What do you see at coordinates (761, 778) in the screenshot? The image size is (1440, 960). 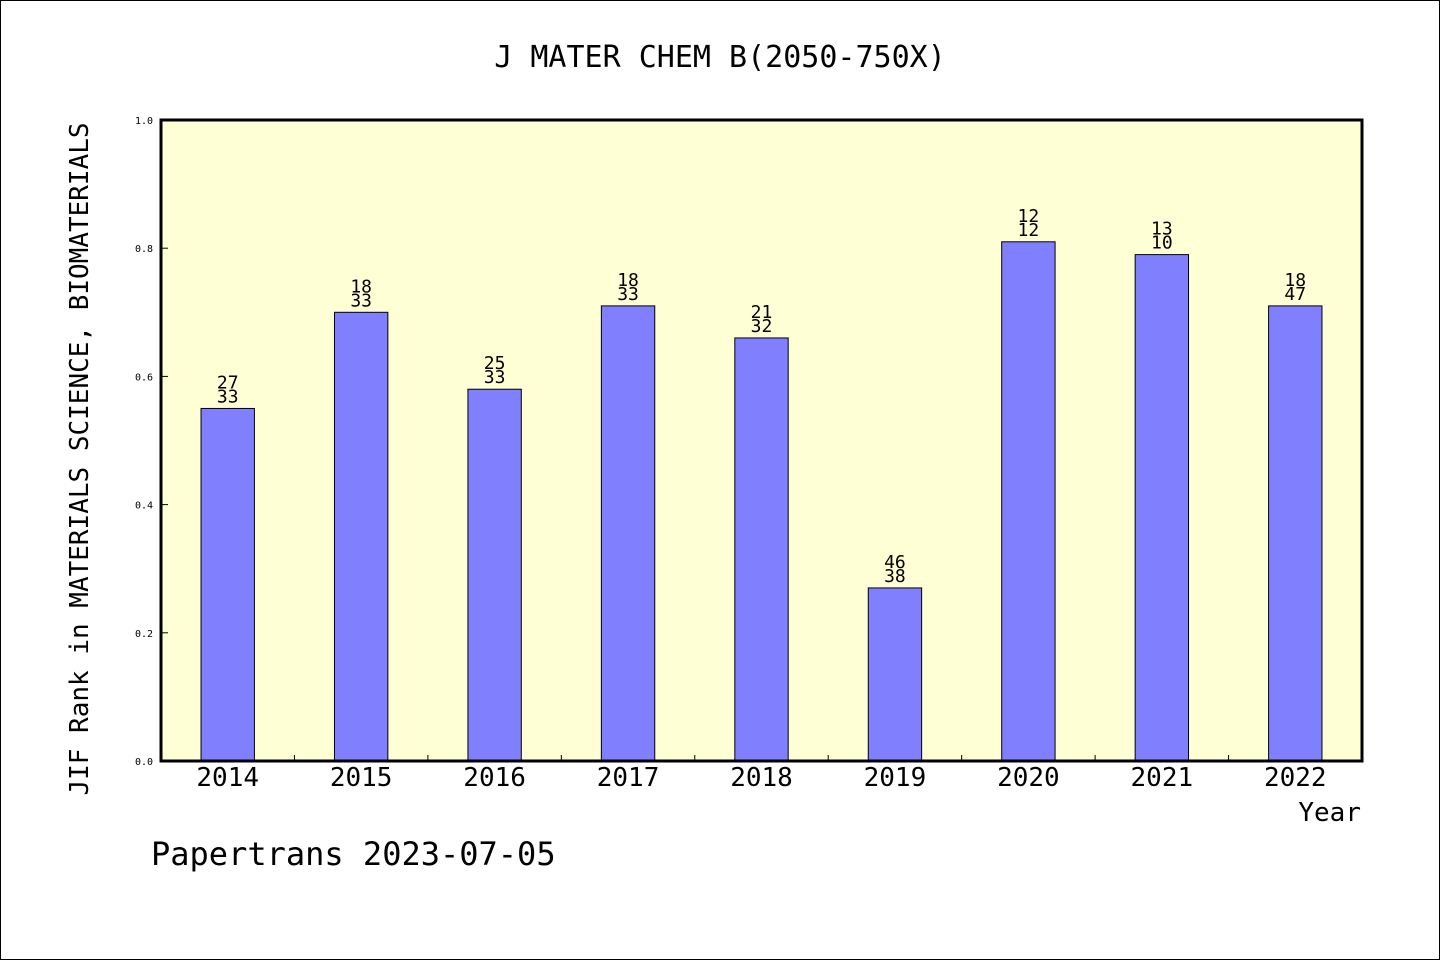 I see `x-tick-label: 2018` at bounding box center [761, 778].